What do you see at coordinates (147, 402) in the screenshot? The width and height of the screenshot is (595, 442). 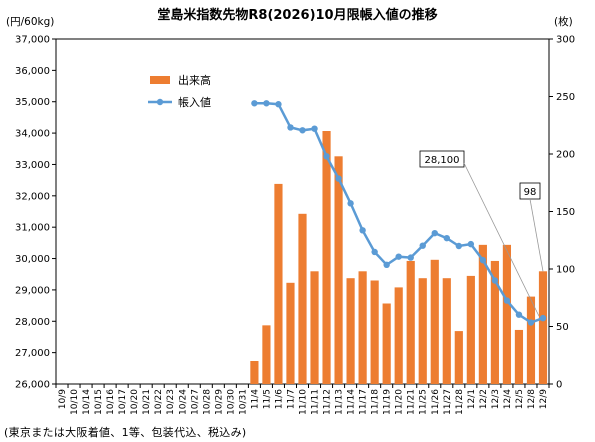 I see `x-axis-tick-label: 10/21` at bounding box center [147, 402].